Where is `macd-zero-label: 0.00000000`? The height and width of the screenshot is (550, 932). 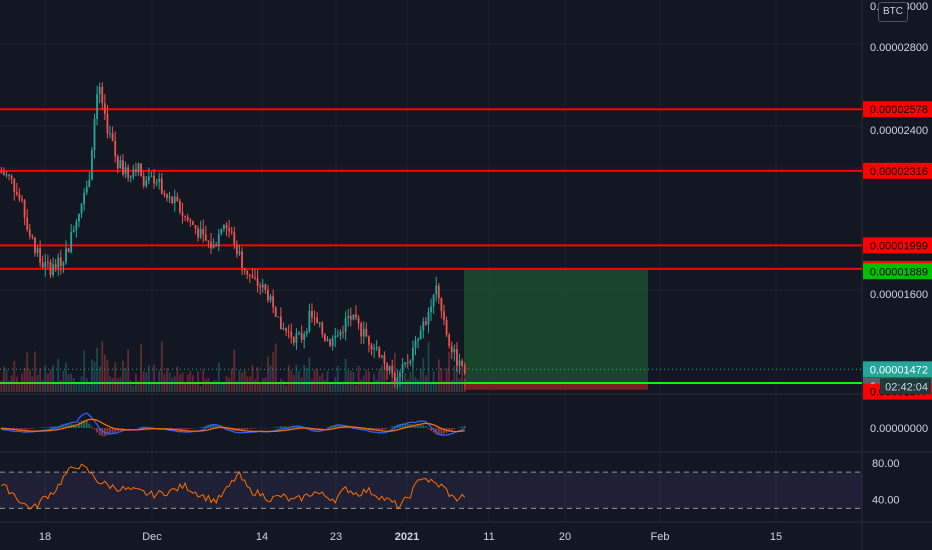 macd-zero-label: 0.00000000 is located at coordinates (899, 429).